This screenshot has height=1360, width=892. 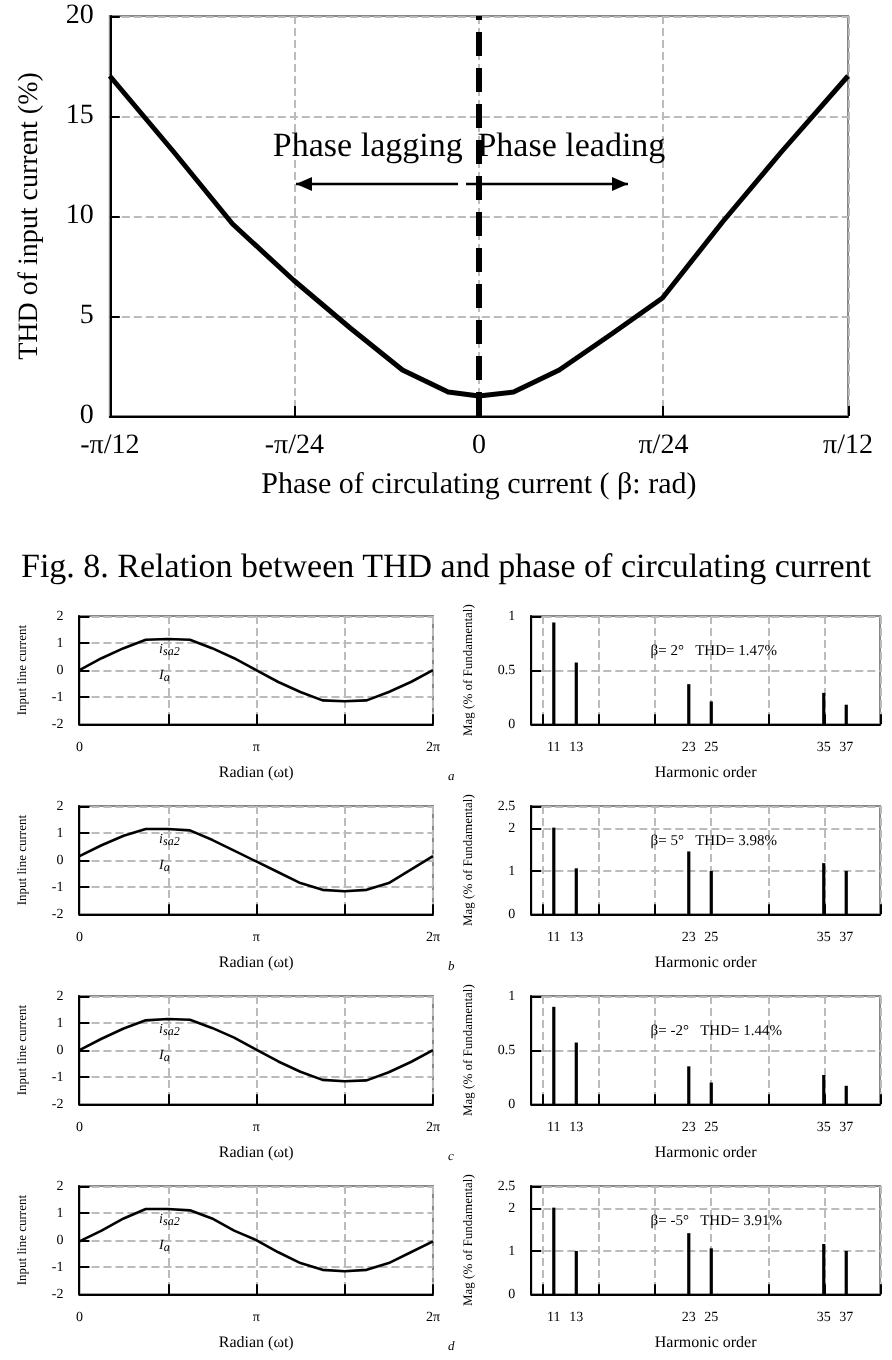 I want to click on x-tick-label: 0, so click(x=478, y=446).